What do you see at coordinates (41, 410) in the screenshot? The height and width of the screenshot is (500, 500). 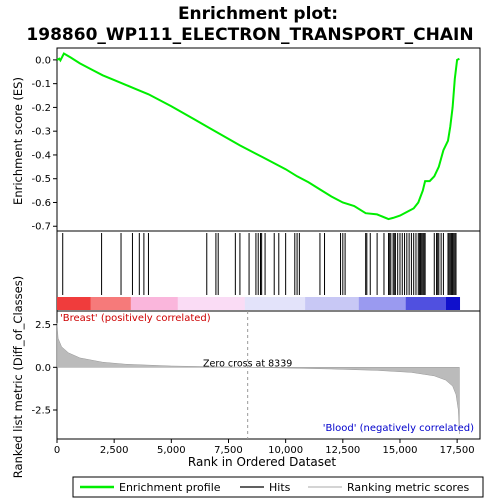 I see `metric-y-tick-label: -2.5` at bounding box center [41, 410].